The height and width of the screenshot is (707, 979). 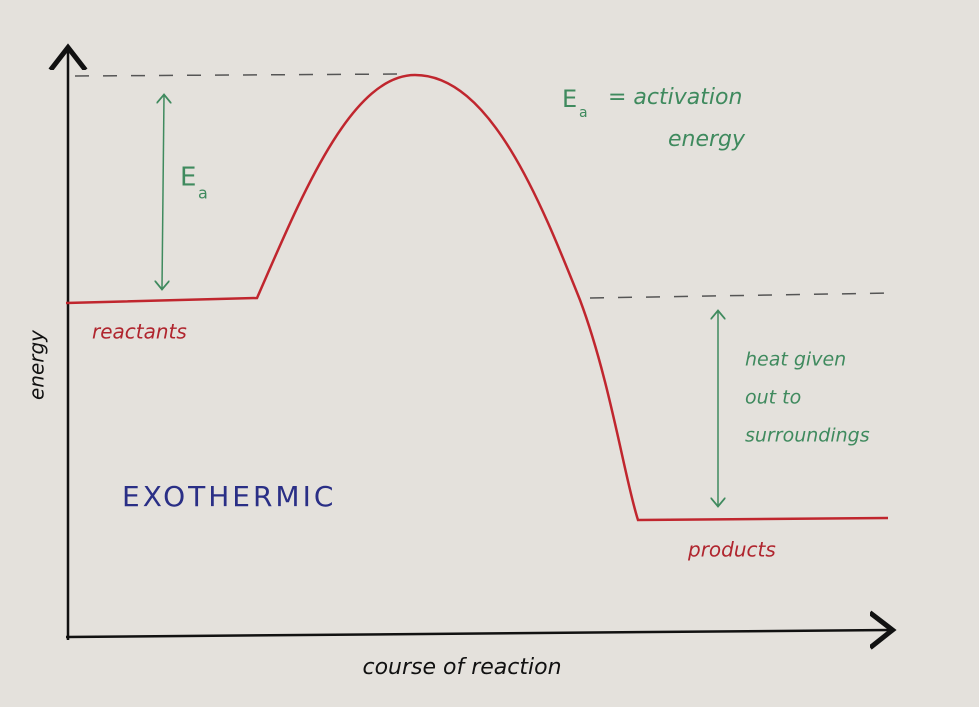 I want to click on definition-subscript: a, so click(x=583, y=113).